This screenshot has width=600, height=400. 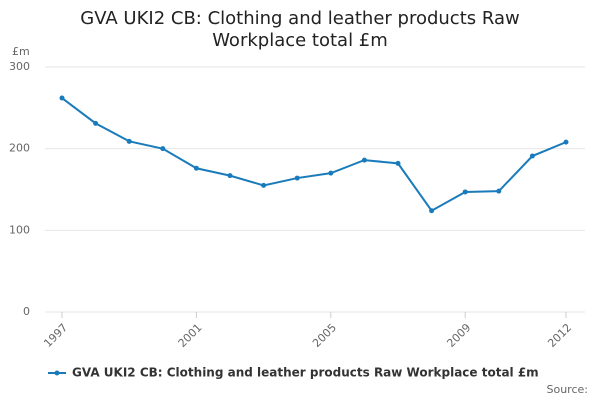 What do you see at coordinates (568, 389) in the screenshot?
I see `source: Source:` at bounding box center [568, 389].